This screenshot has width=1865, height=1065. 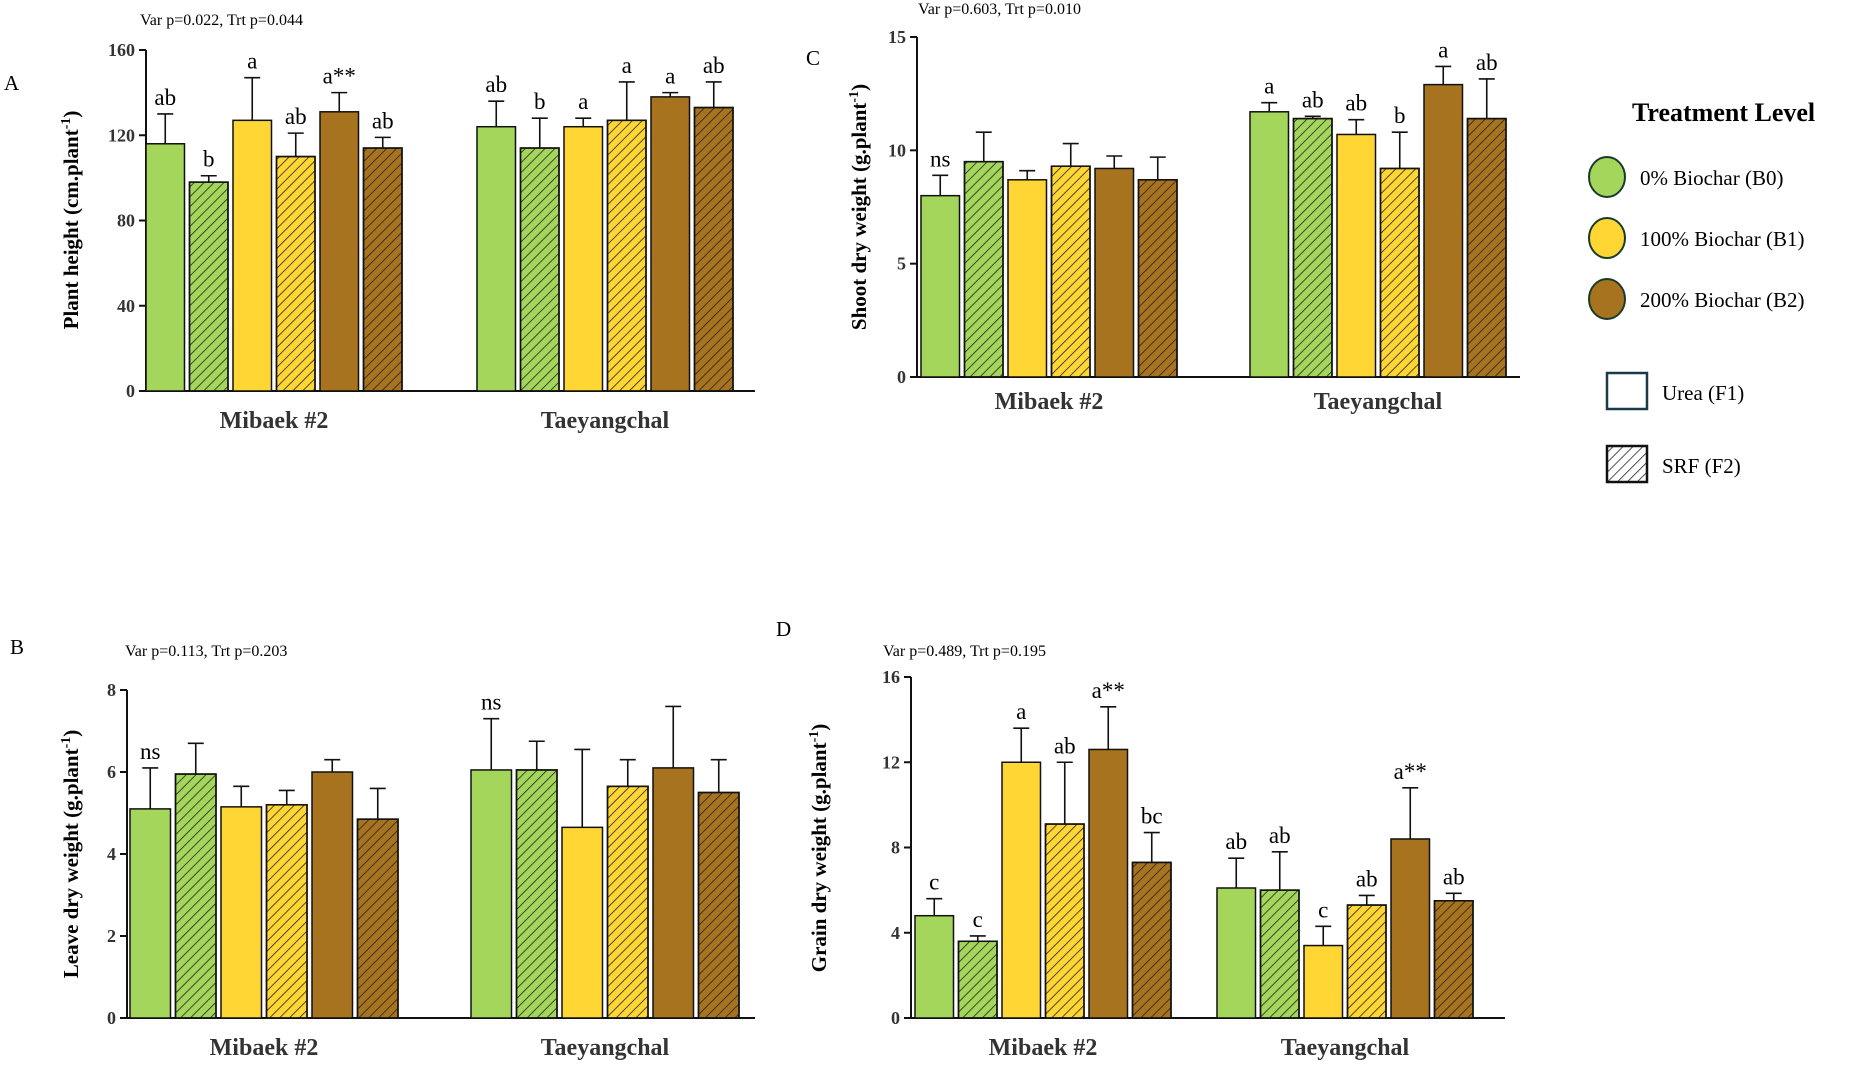 I want to click on legend-swatch-f2, so click(x=1627, y=464).